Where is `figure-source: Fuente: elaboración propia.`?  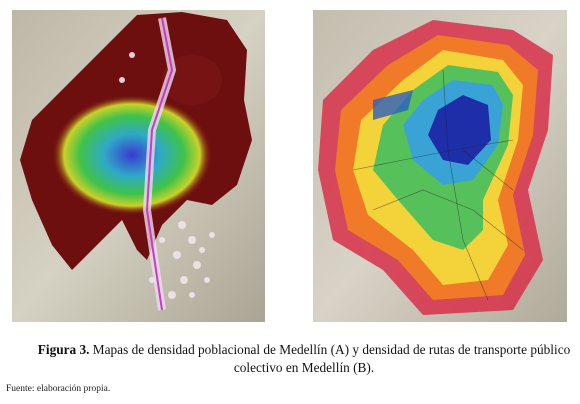 figure-source: Fuente: elaboración propia. is located at coordinates (58, 389).